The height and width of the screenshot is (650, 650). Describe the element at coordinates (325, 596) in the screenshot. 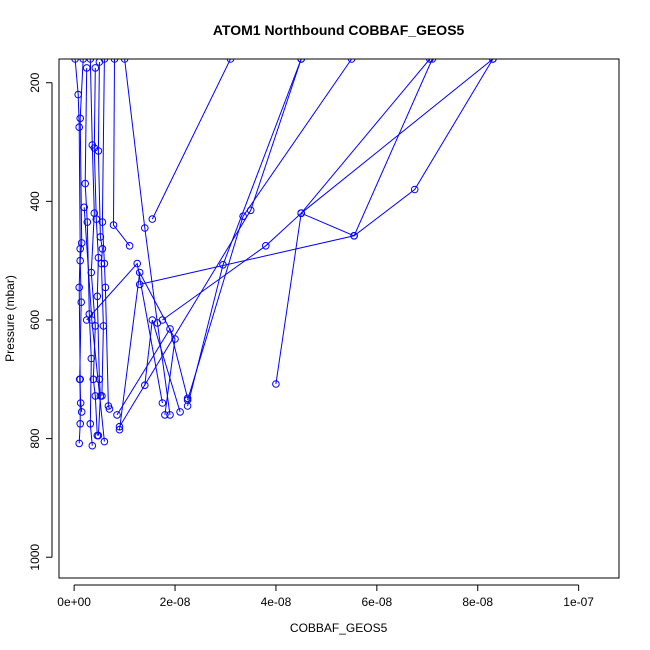

I see `x-axis: 0e+00 2e-08 4e-08 6e-08 8e-08 1e-07` at that location.